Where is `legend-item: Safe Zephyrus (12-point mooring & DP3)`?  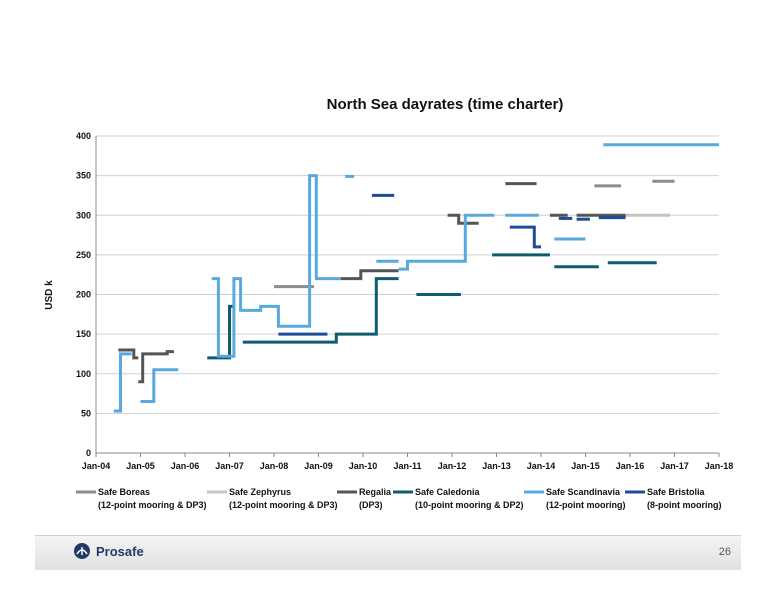
legend-item: Safe Zephyrus (12-point mooring & DP3) is located at coordinates (272, 498).